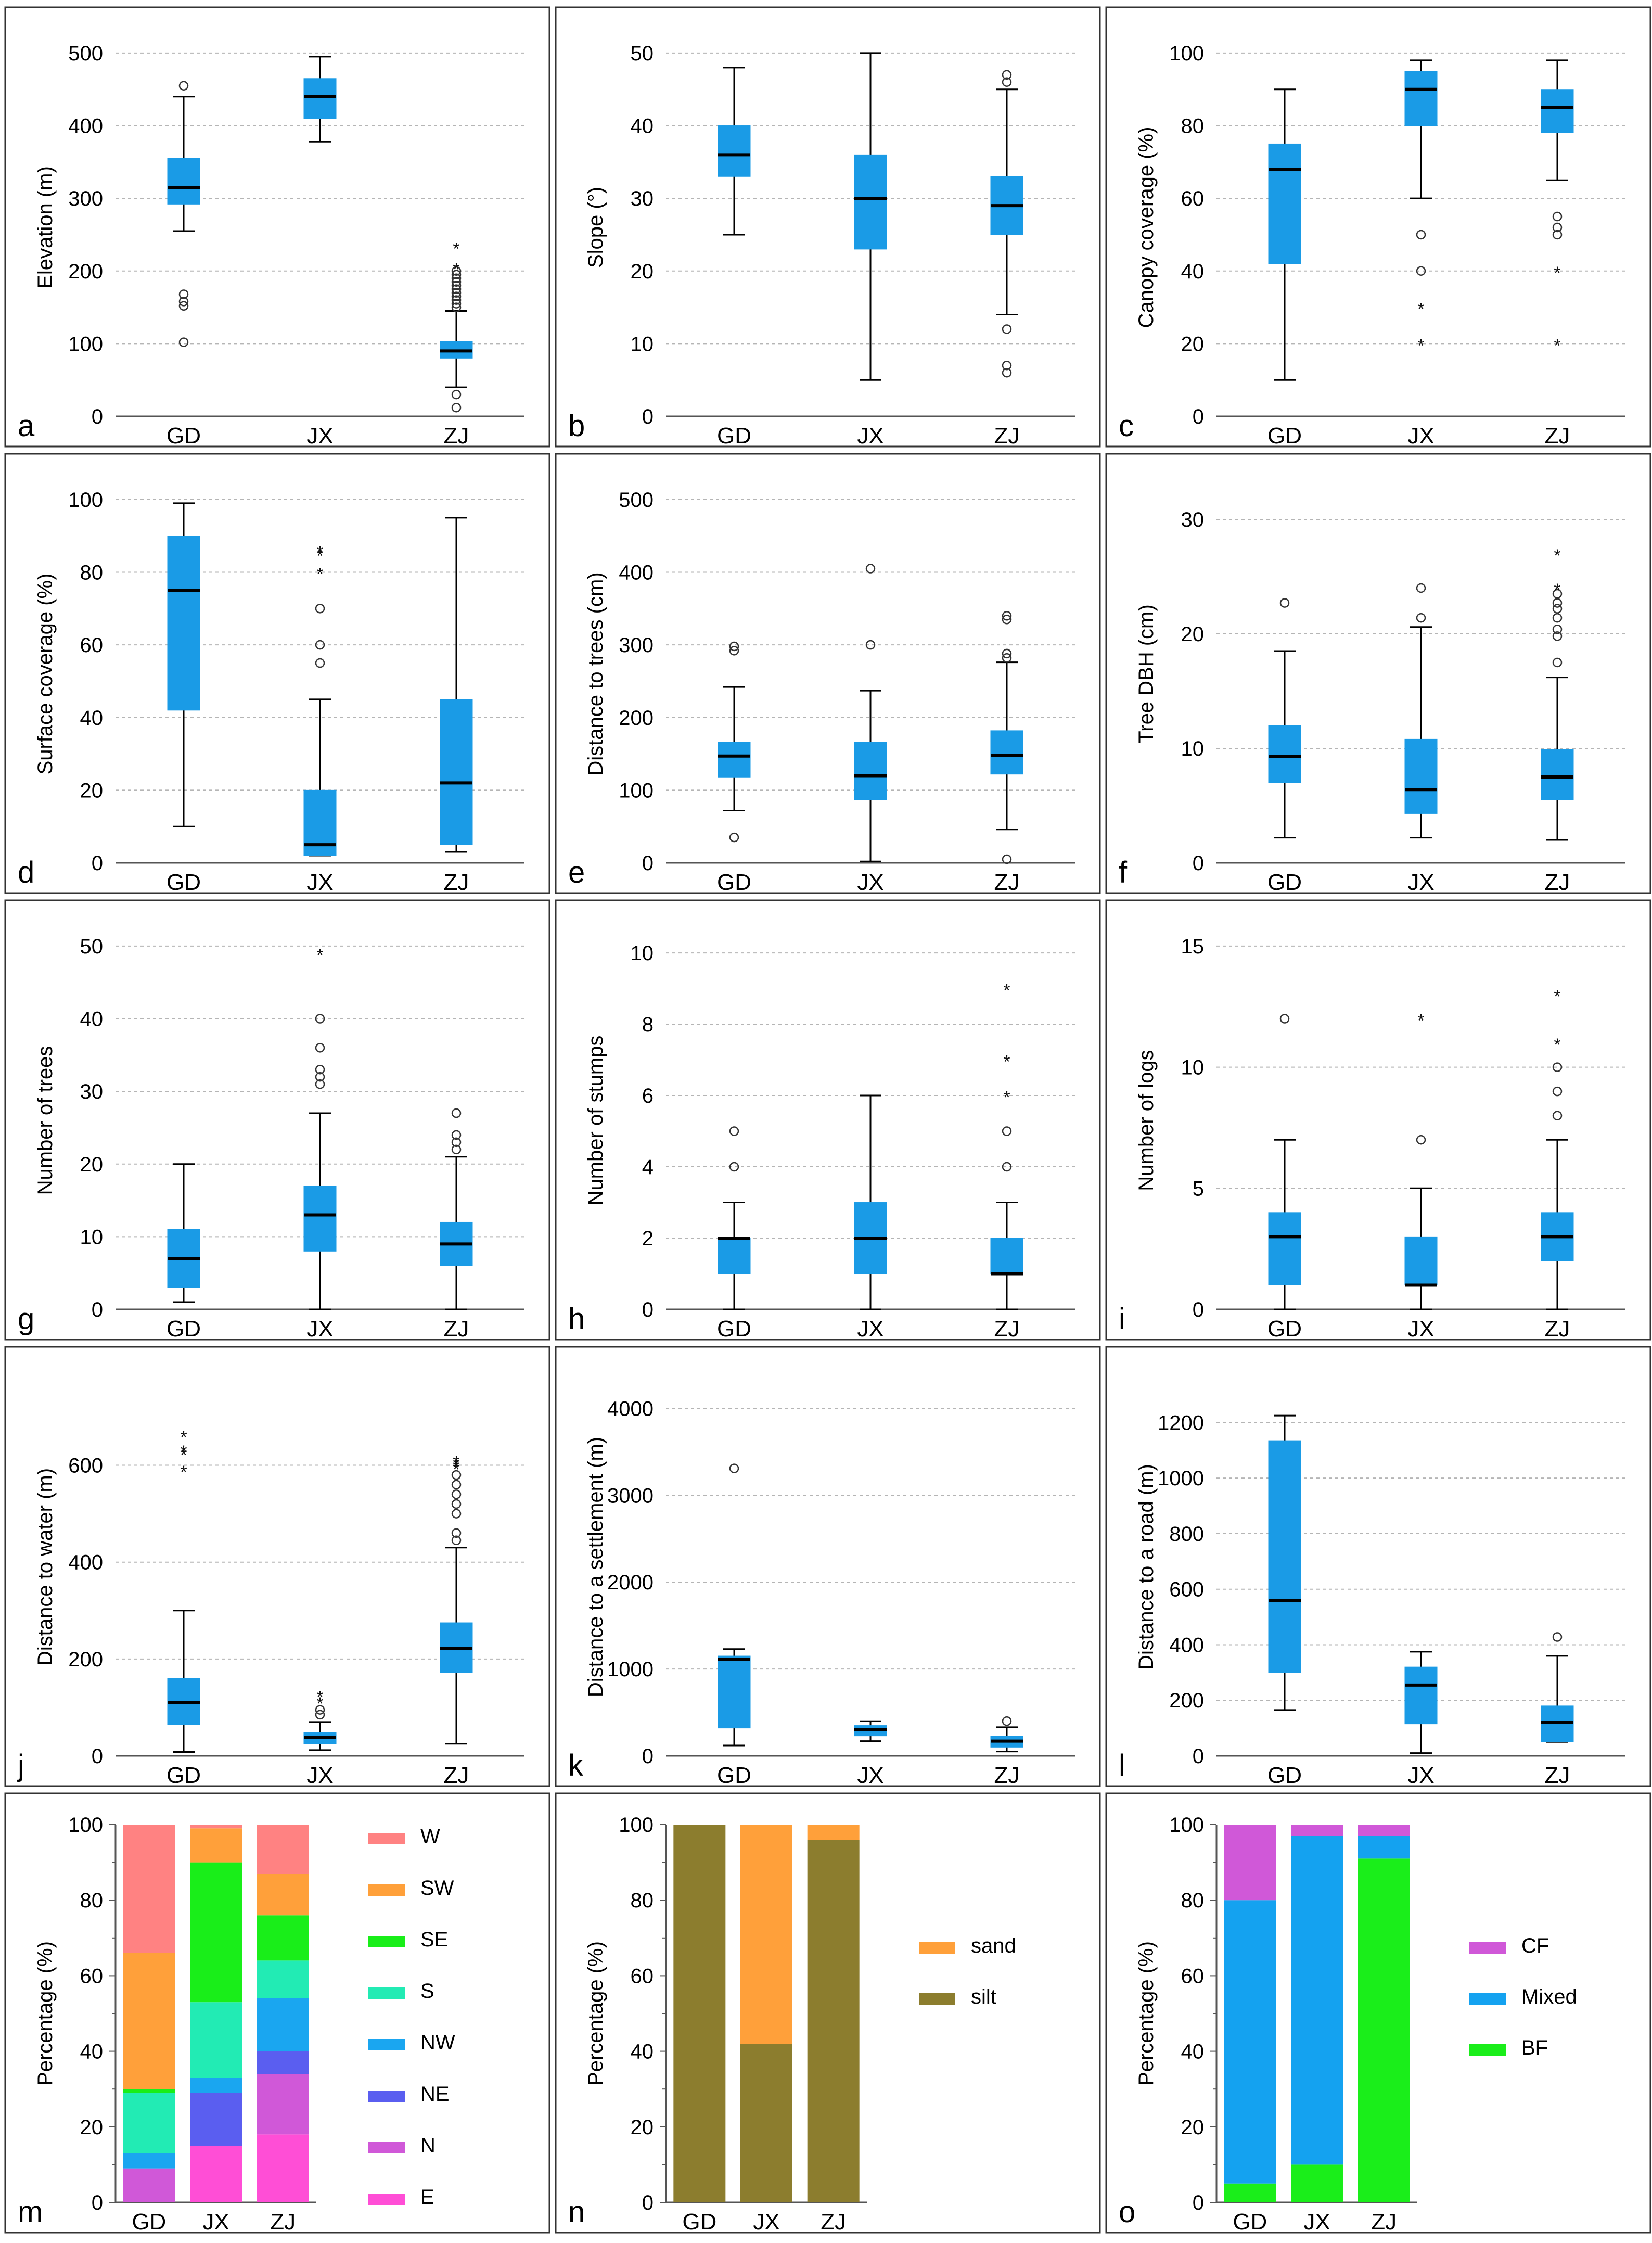  I want to click on bar-segment-w, so click(283, 1849).